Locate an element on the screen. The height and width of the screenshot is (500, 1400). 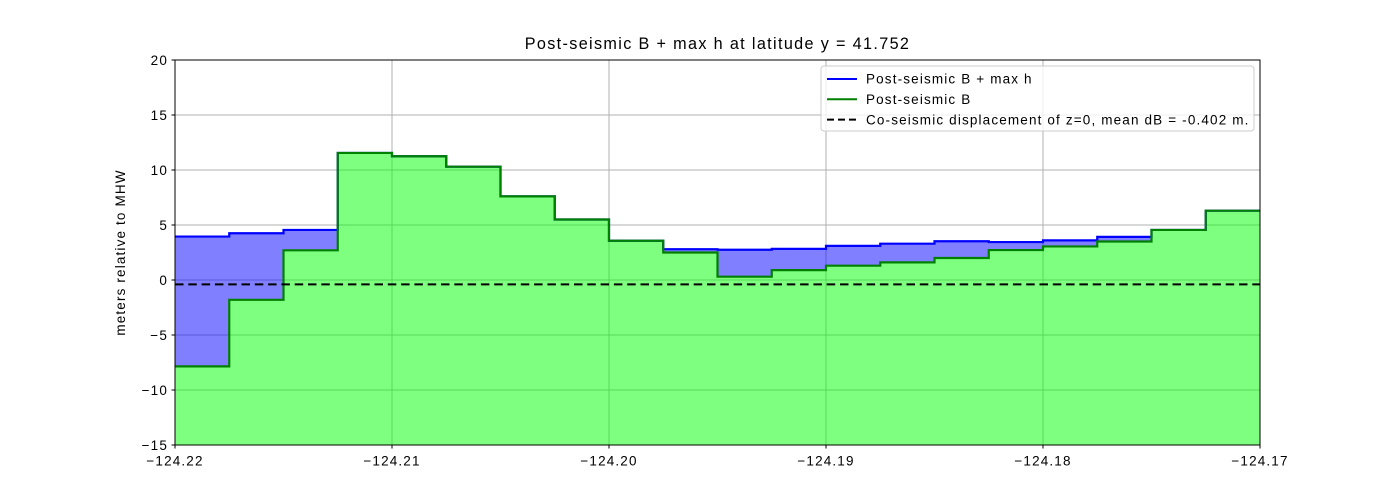
svg-text: −10 is located at coordinates (155, 390).